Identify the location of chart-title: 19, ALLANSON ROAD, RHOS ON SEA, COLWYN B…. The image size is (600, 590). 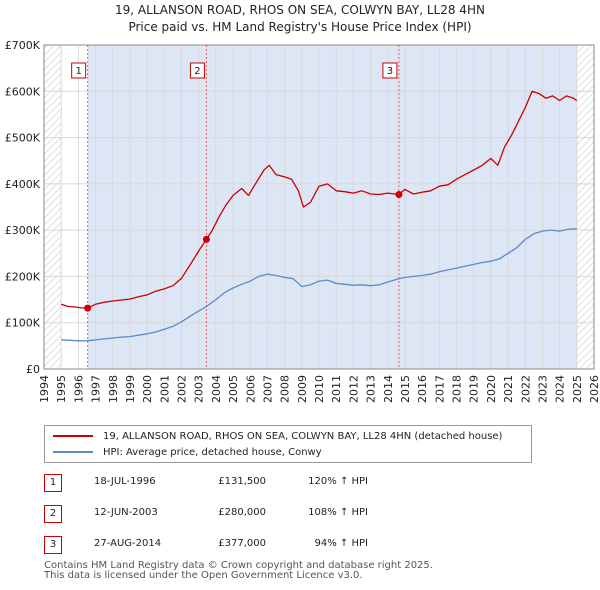
(300, 10).